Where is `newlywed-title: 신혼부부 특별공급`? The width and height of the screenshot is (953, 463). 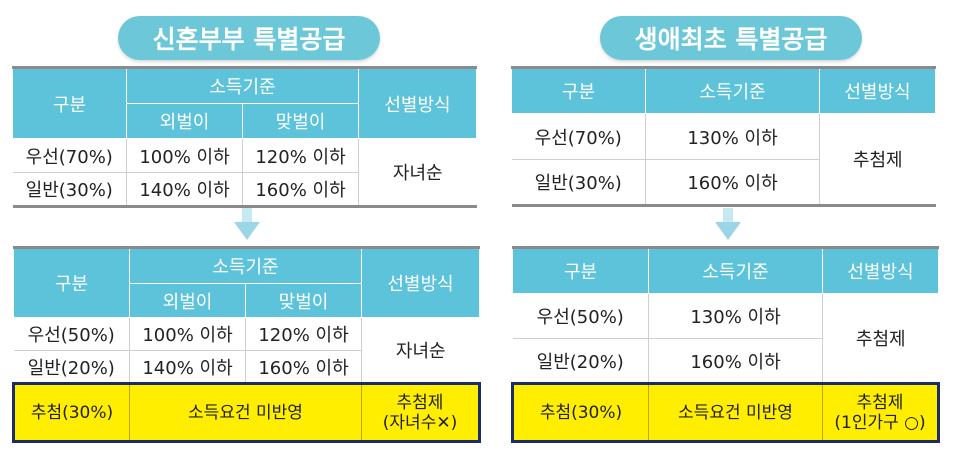 newlywed-title: 신혼부부 특별공급 is located at coordinates (249, 38).